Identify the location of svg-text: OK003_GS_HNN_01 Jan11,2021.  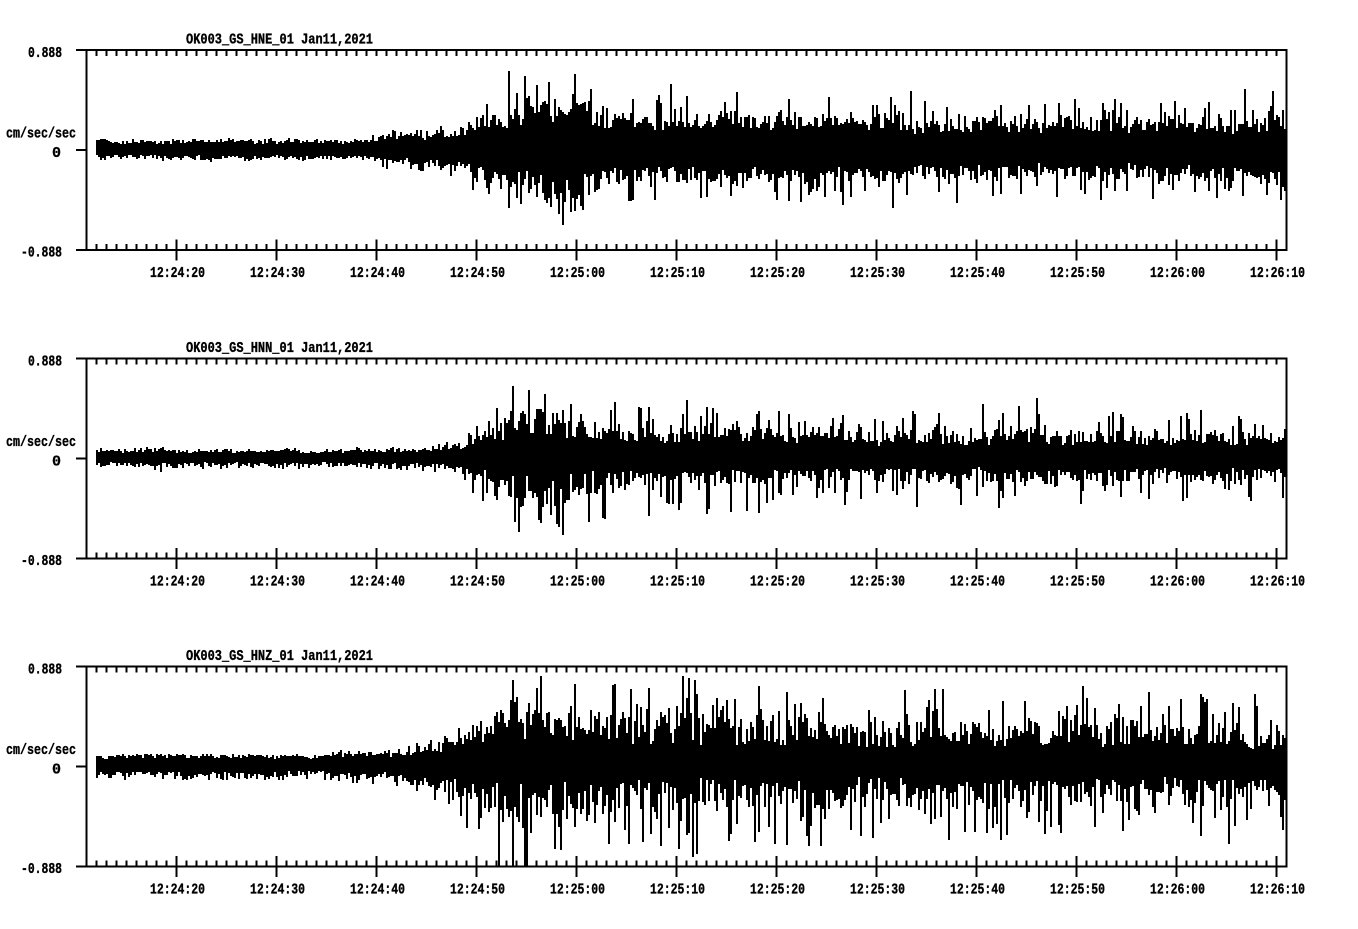
(279, 348).